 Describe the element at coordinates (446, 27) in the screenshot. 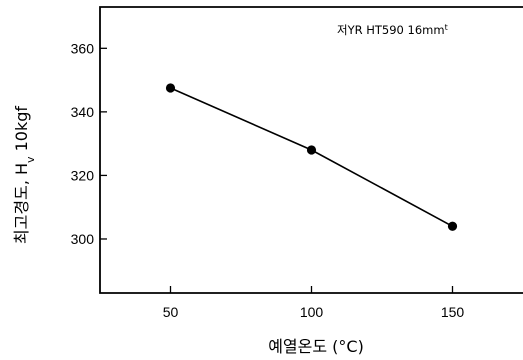

I see `annotation-superscript: t` at that location.